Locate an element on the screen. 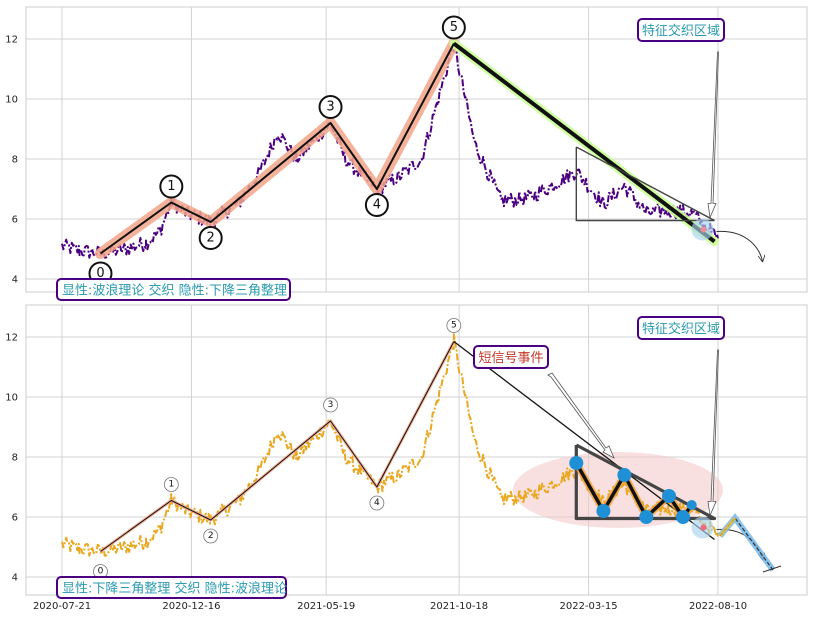 The width and height of the screenshot is (813, 617). x-tick-label: 2020-12-16 is located at coordinates (191, 606).